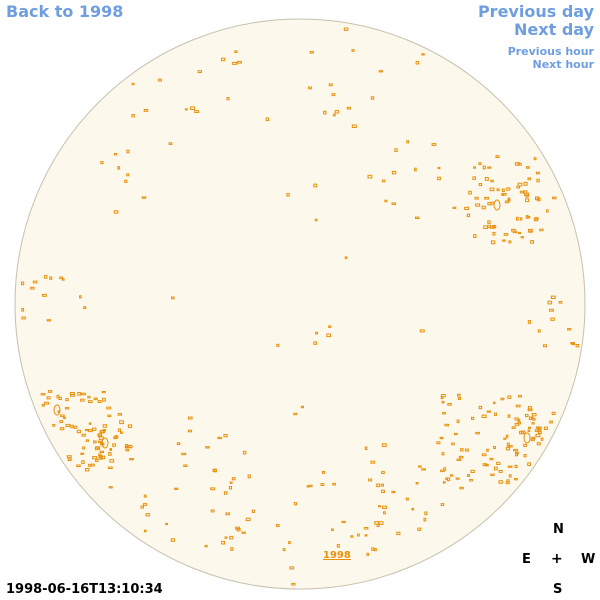 The width and height of the screenshot is (600, 600). What do you see at coordinates (337, 555) in the screenshot?
I see `year-link: 1998` at bounding box center [337, 555].